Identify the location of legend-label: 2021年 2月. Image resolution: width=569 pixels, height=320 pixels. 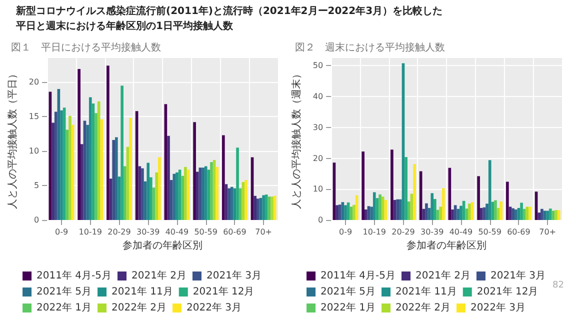
(442, 276).